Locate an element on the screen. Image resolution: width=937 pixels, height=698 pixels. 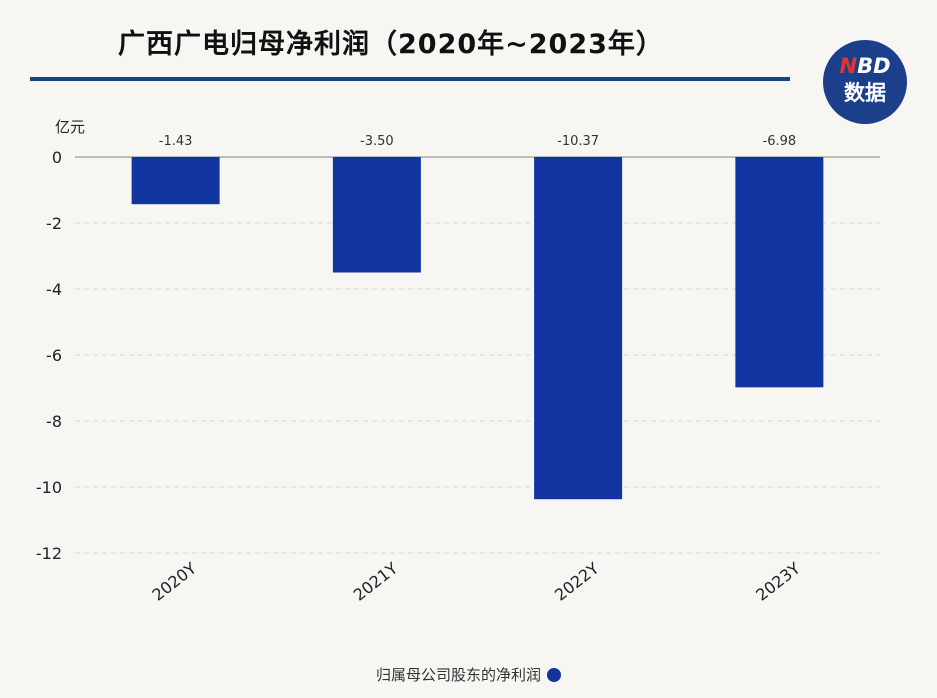
data-label: -6.98 is located at coordinates (780, 141).